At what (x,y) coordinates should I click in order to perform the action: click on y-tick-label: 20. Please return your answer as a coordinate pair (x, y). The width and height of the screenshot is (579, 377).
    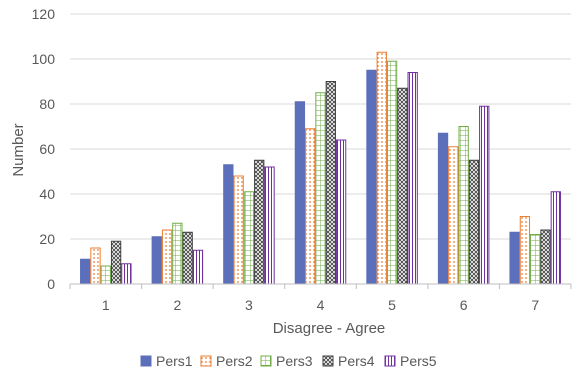
    Looking at the image, I should click on (47, 239).